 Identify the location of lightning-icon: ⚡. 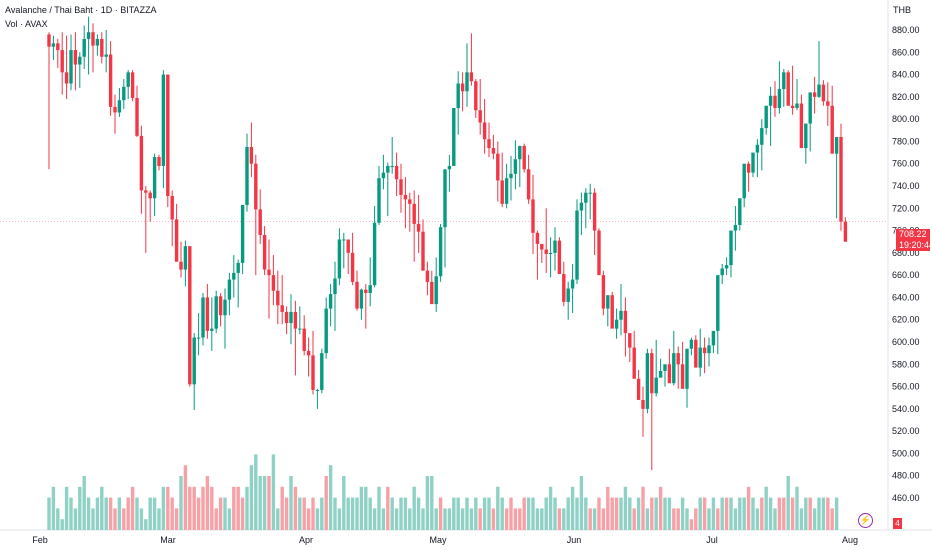
(865, 520).